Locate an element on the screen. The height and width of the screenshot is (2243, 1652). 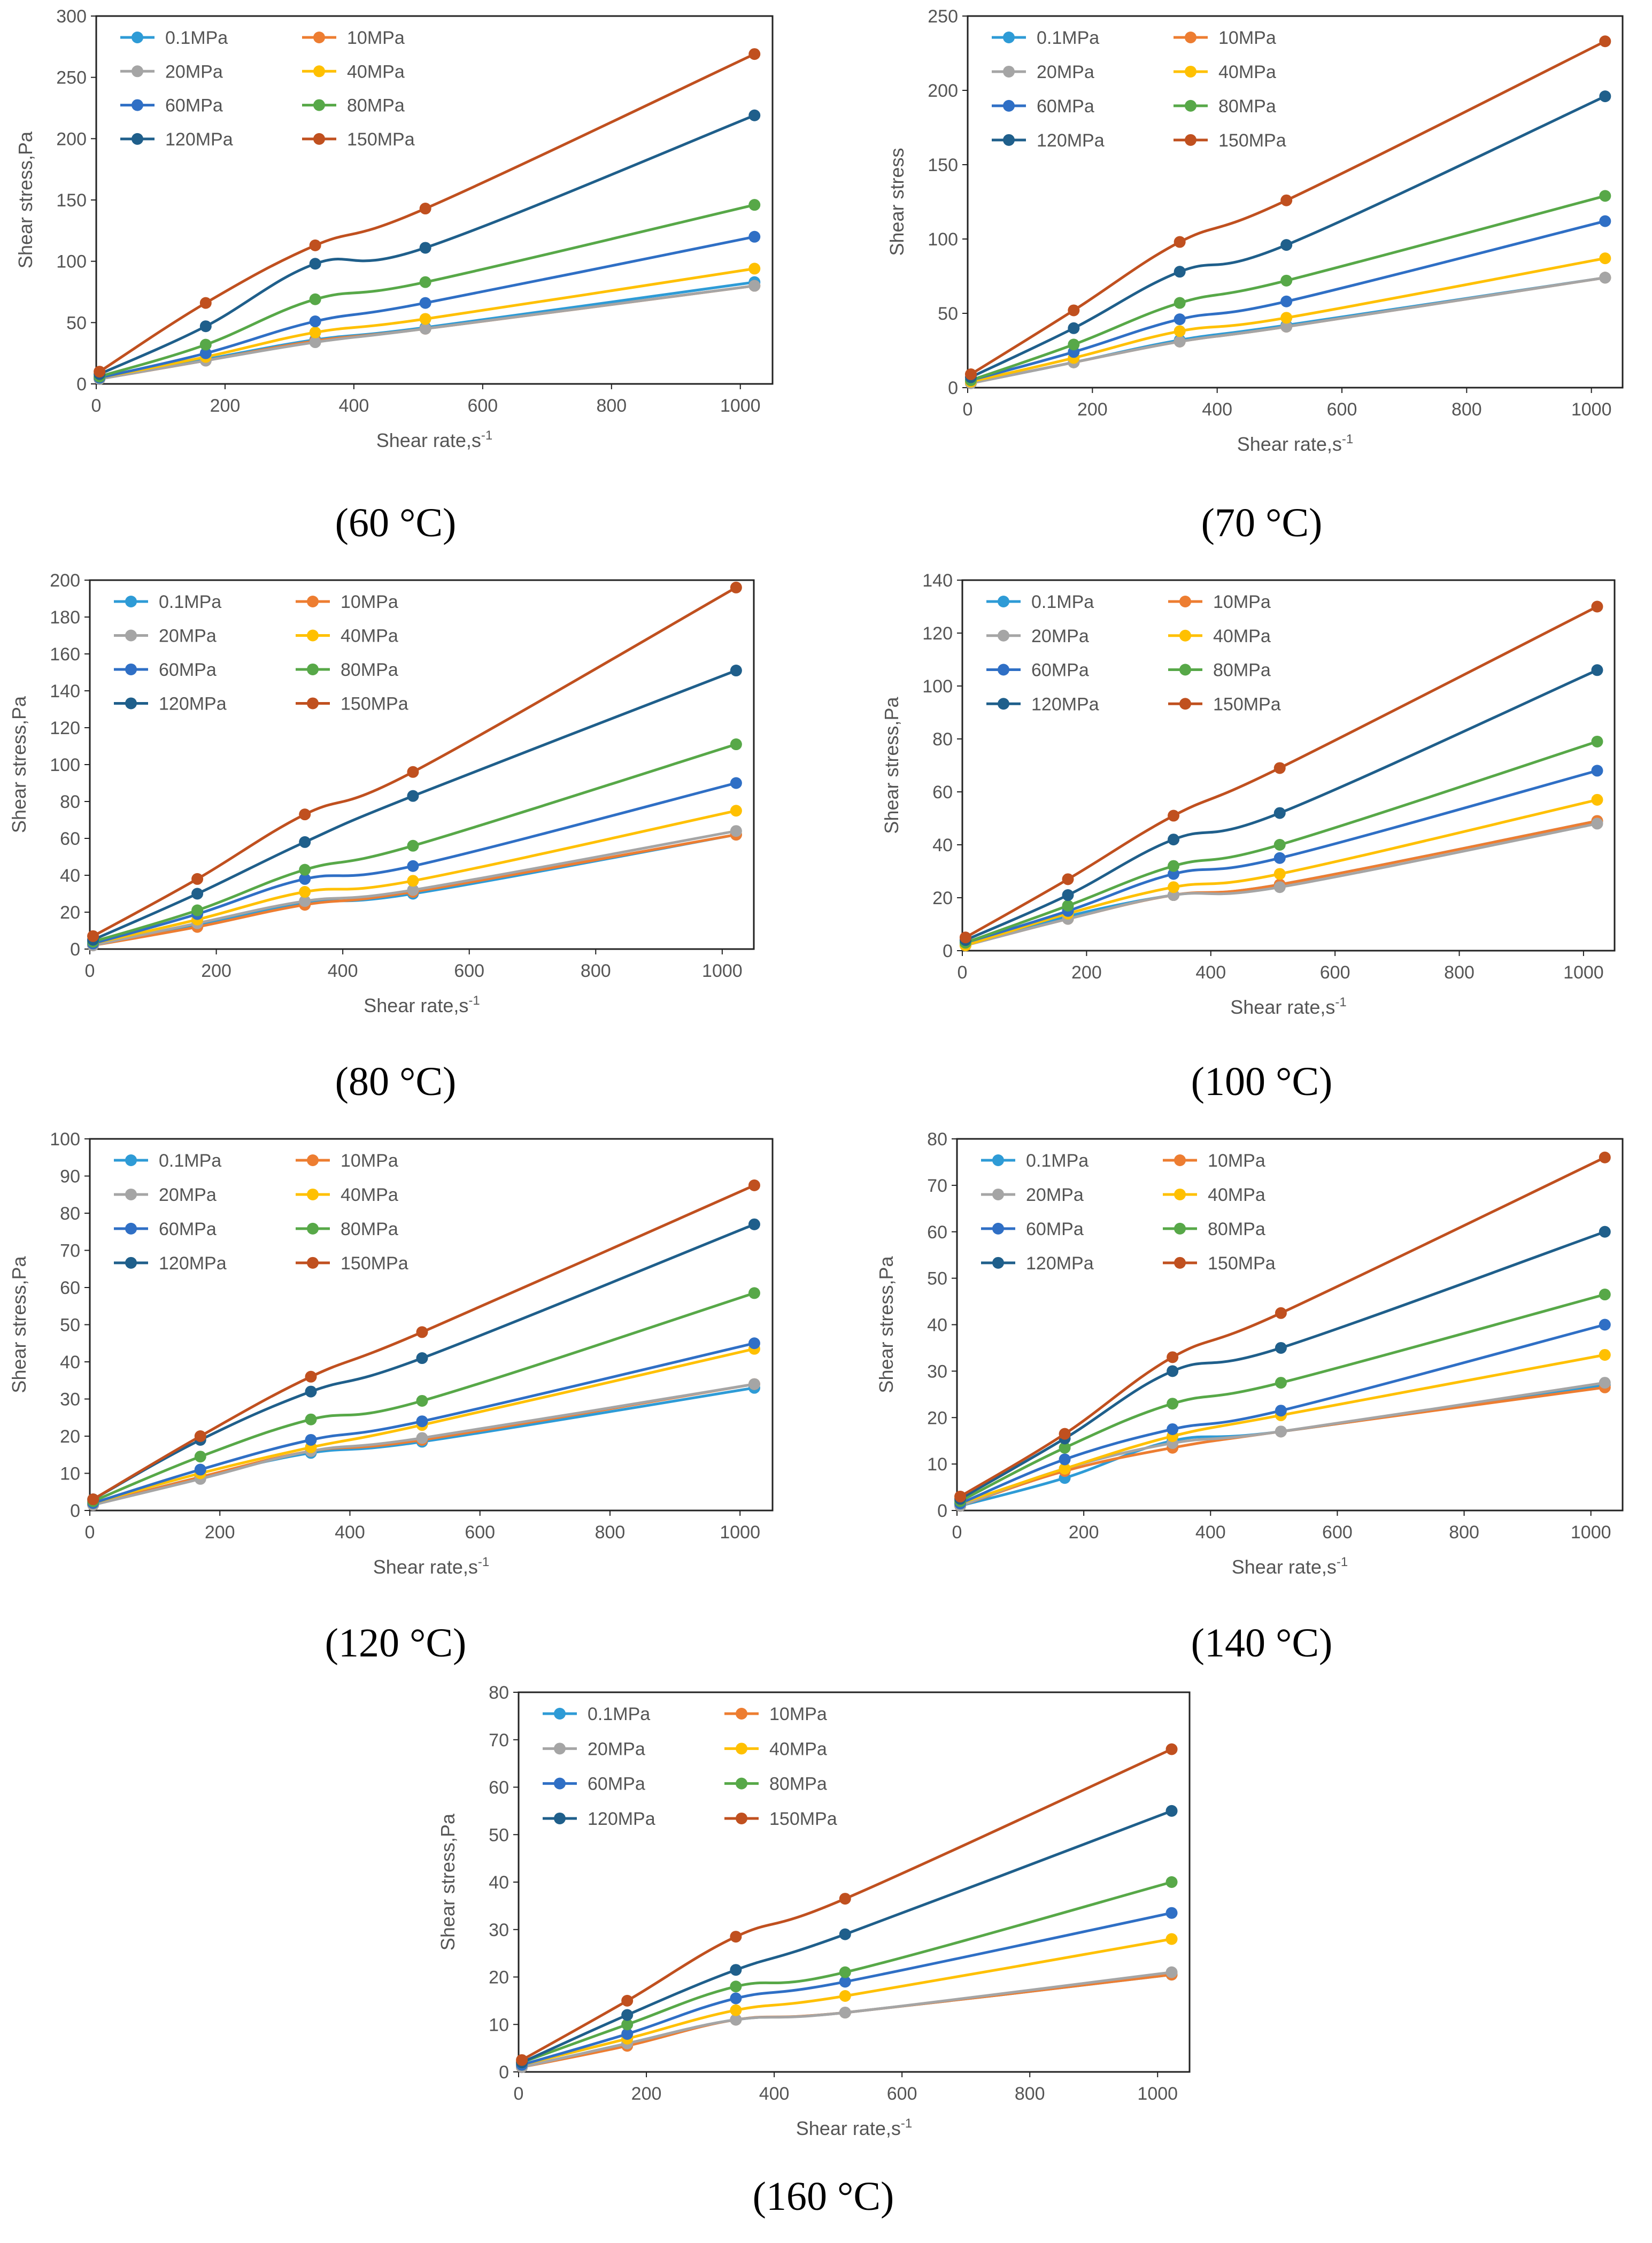
series-line-80MPa is located at coordinates (423, 1397).